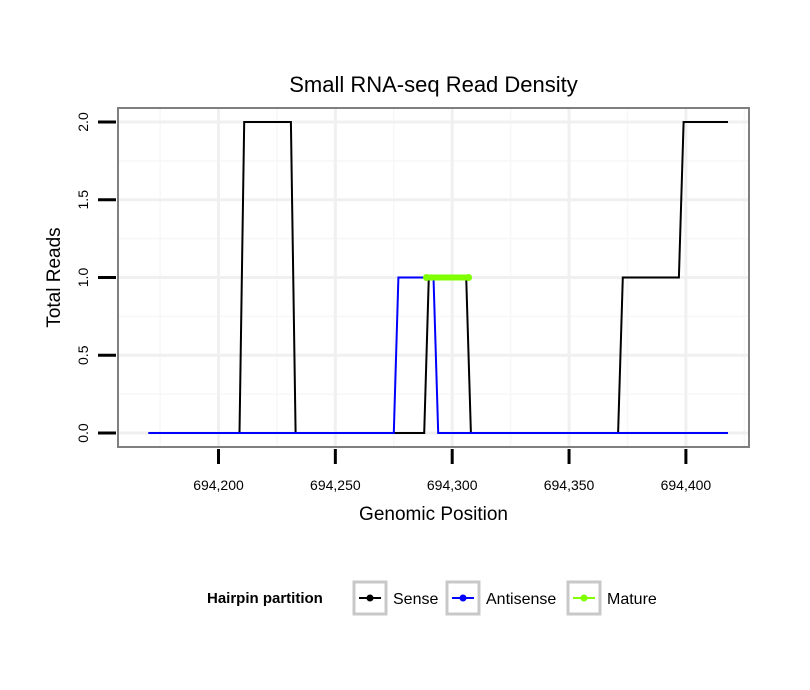 The height and width of the screenshot is (690, 810). Describe the element at coordinates (521, 599) in the screenshot. I see `legend-label-antisense: Antisense` at that location.